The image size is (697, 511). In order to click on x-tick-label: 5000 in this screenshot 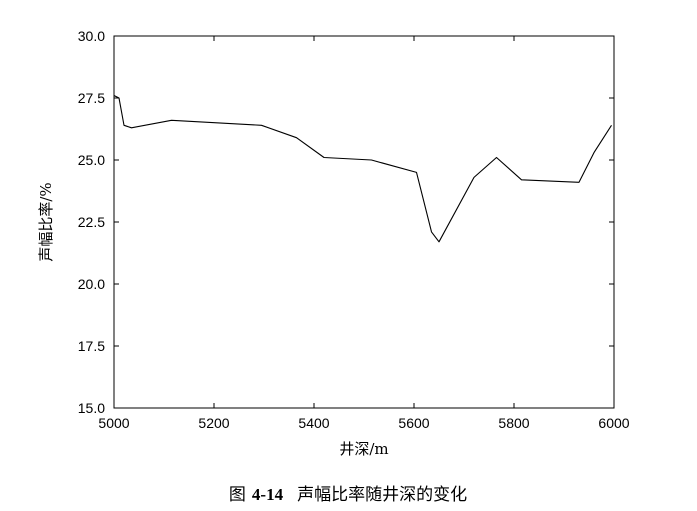, I will do `click(113, 423)`.